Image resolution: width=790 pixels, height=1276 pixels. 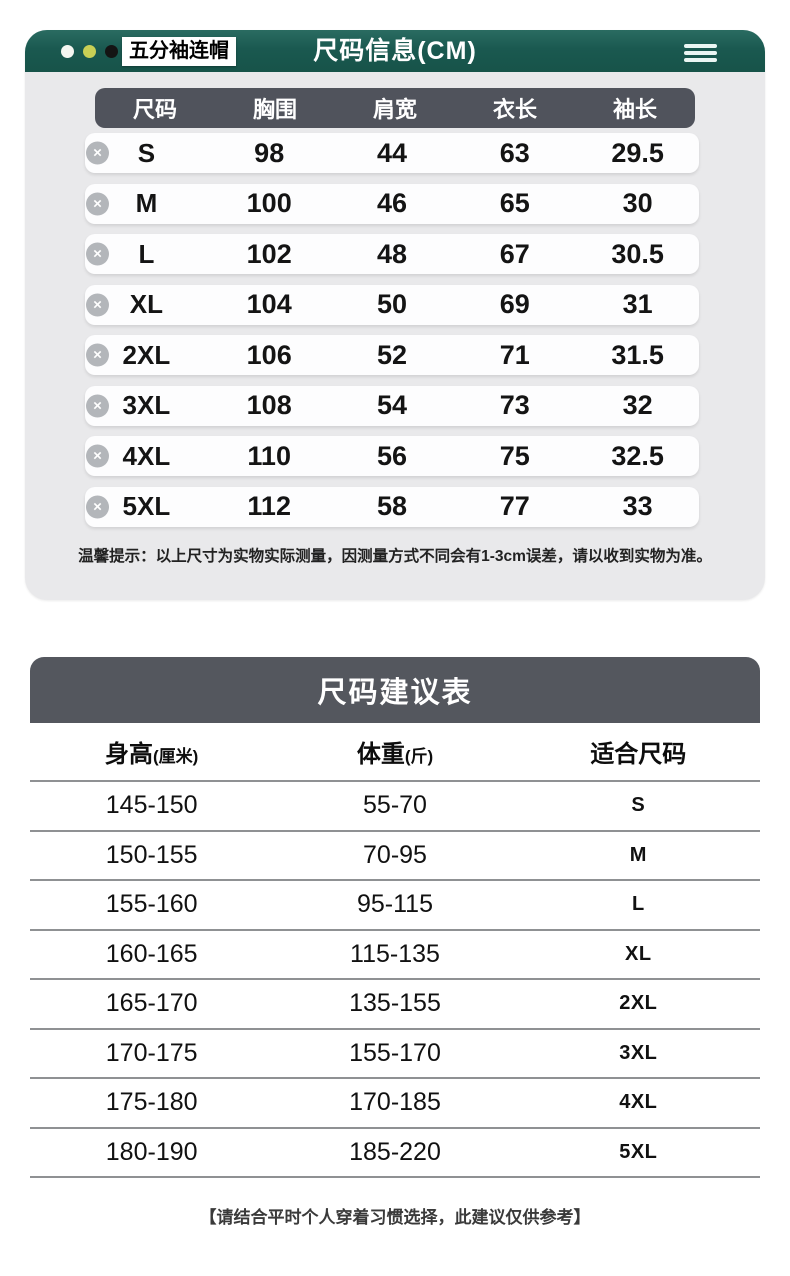 I want to click on height-cell: 170-175, so click(x=151, y=1052).